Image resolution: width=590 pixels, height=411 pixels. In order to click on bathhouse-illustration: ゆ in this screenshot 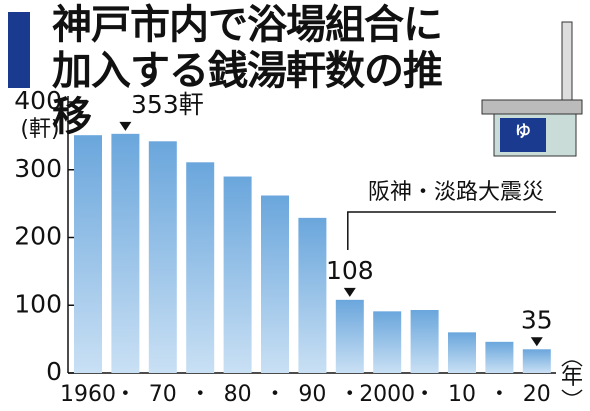, I will do `click(532, 89)`.